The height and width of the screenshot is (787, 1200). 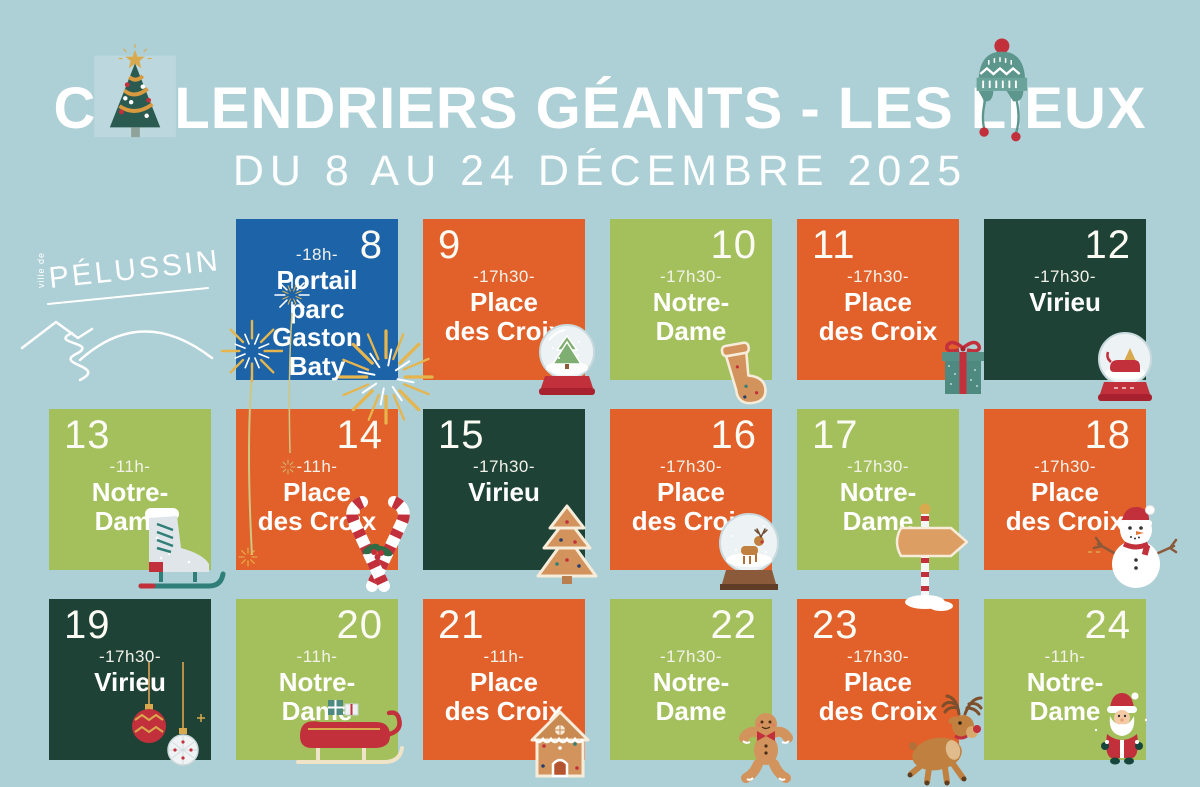 I want to click on logo-mountain-art, so click(x=57, y=335).